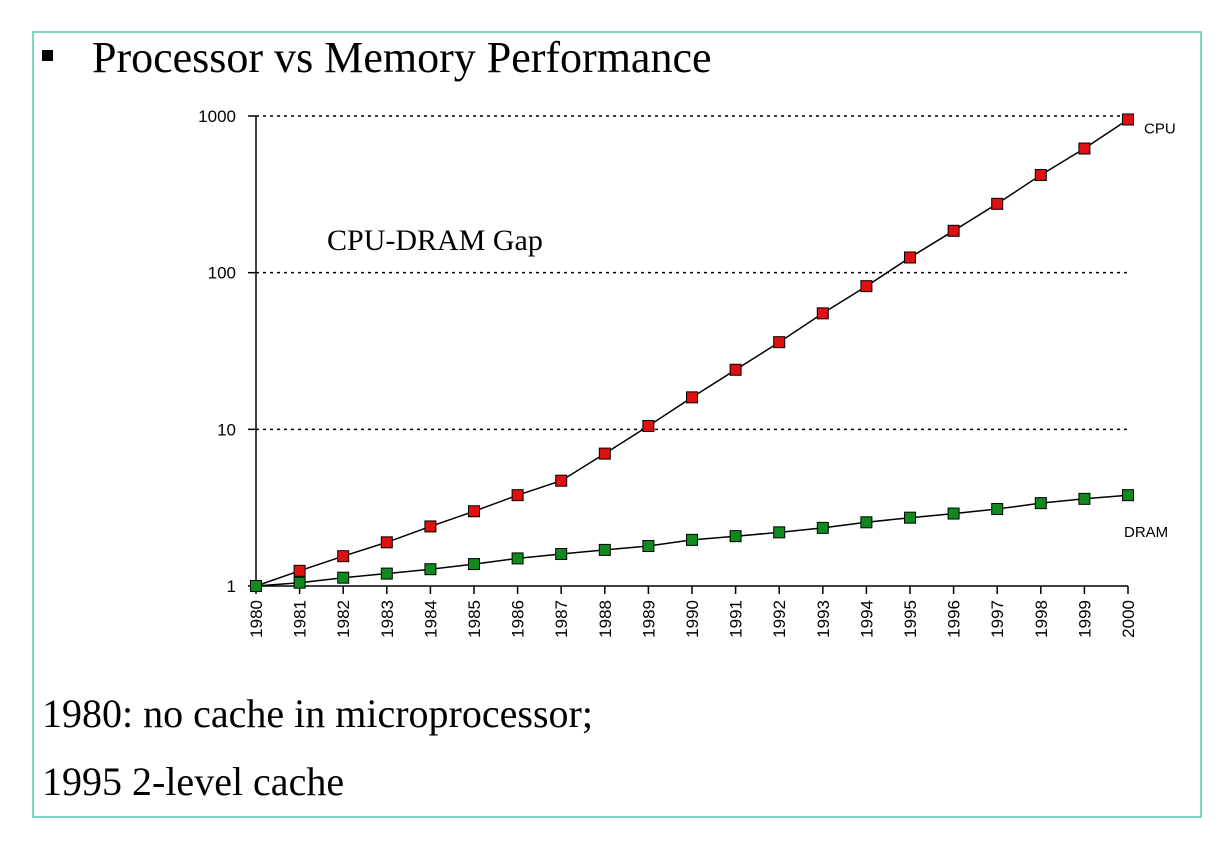 The width and height of the screenshot is (1230, 841). What do you see at coordinates (517, 558) in the screenshot?
I see `marker-dram-1986` at bounding box center [517, 558].